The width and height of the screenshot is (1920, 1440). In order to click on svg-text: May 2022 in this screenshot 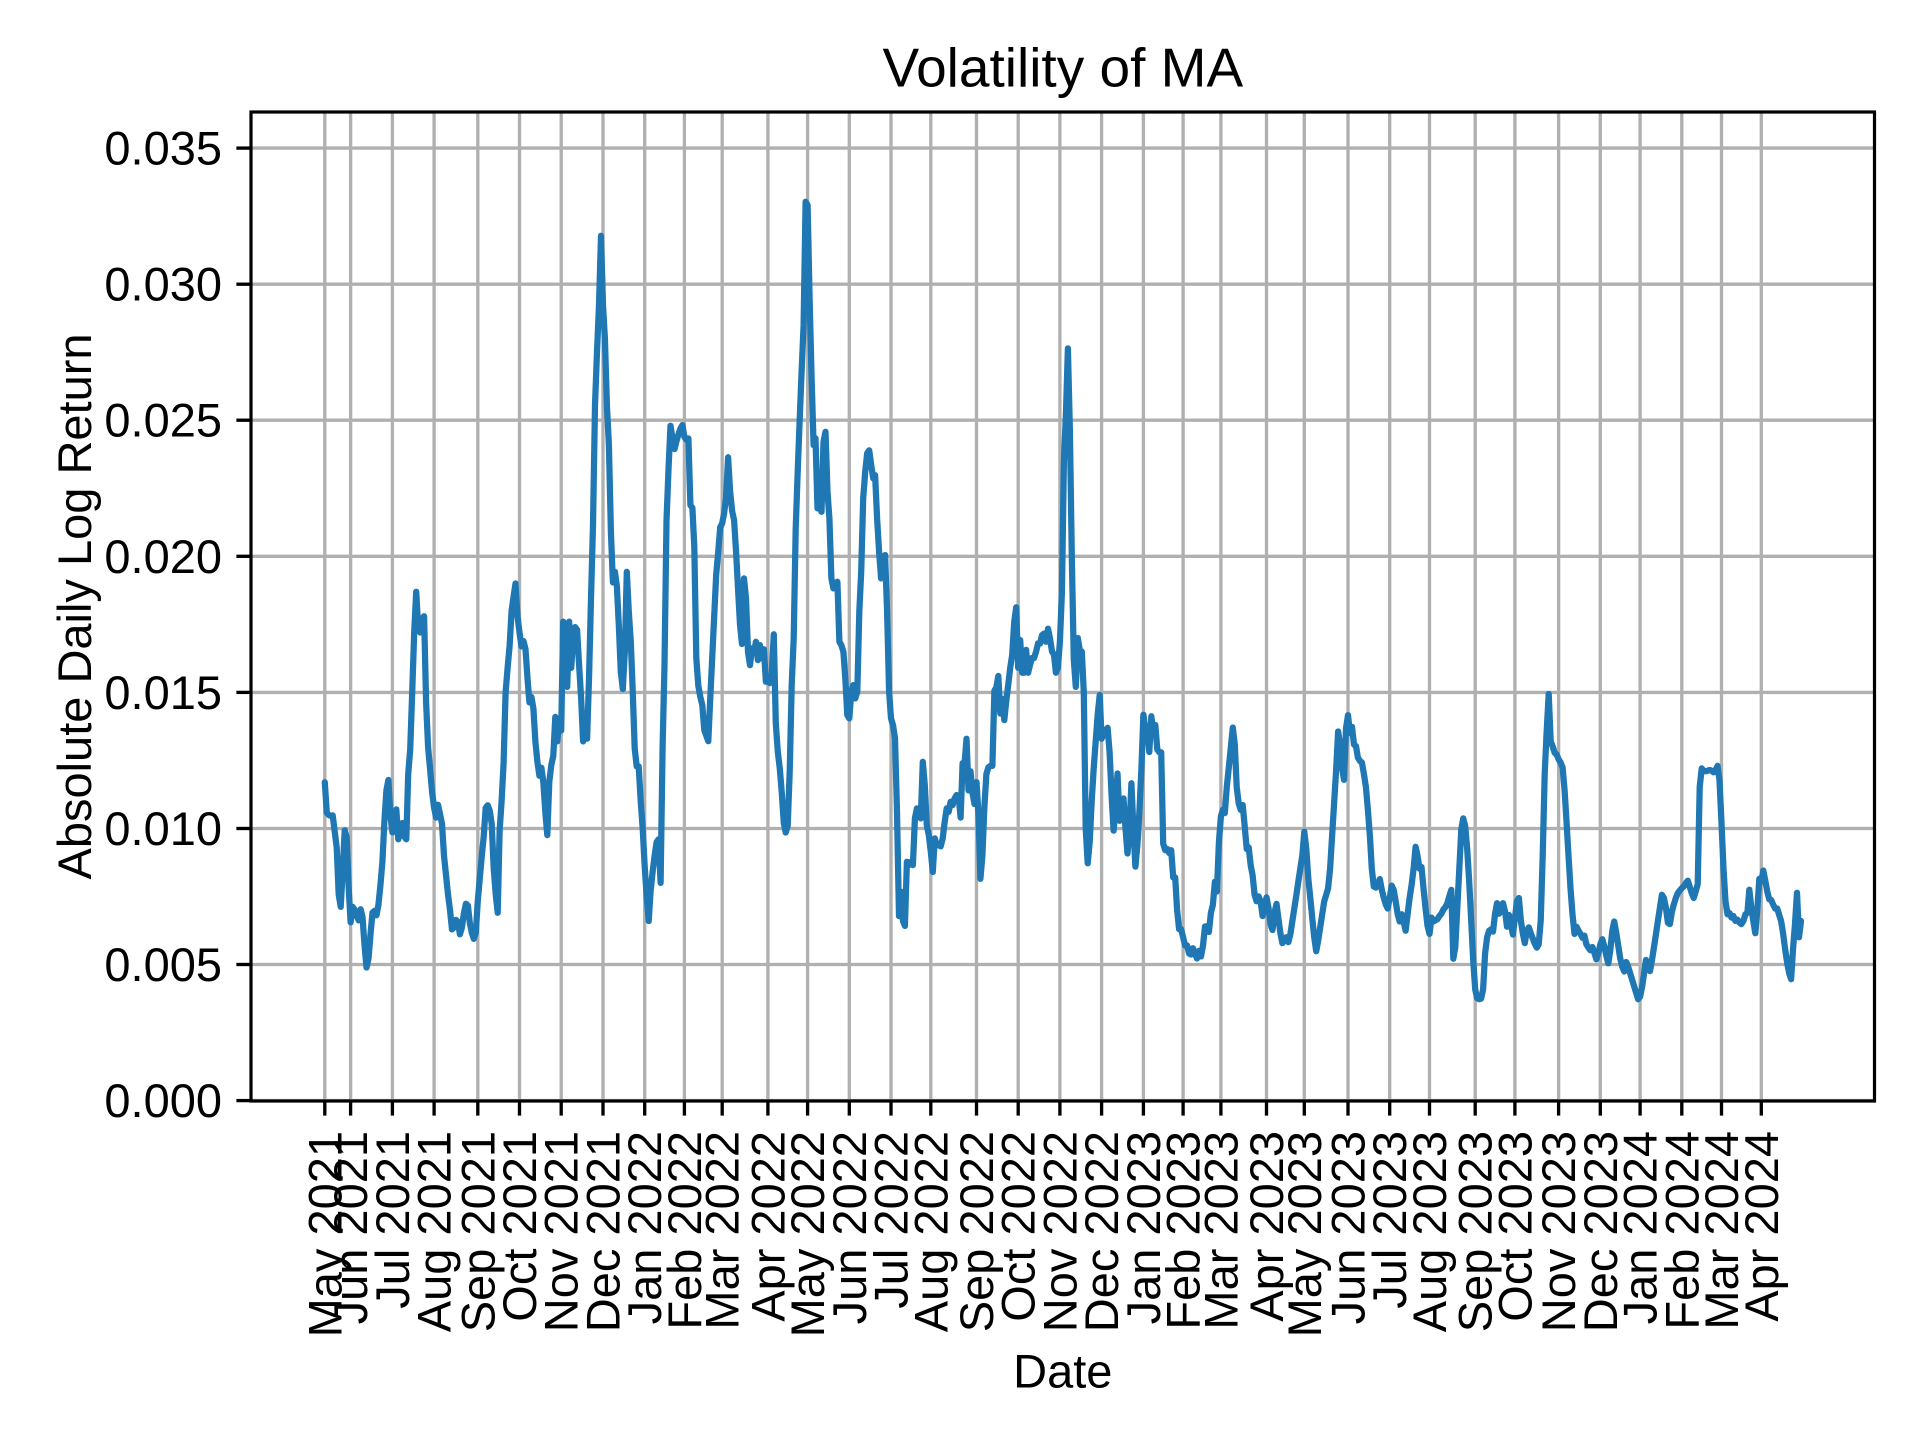, I will do `click(807, 1234)`.